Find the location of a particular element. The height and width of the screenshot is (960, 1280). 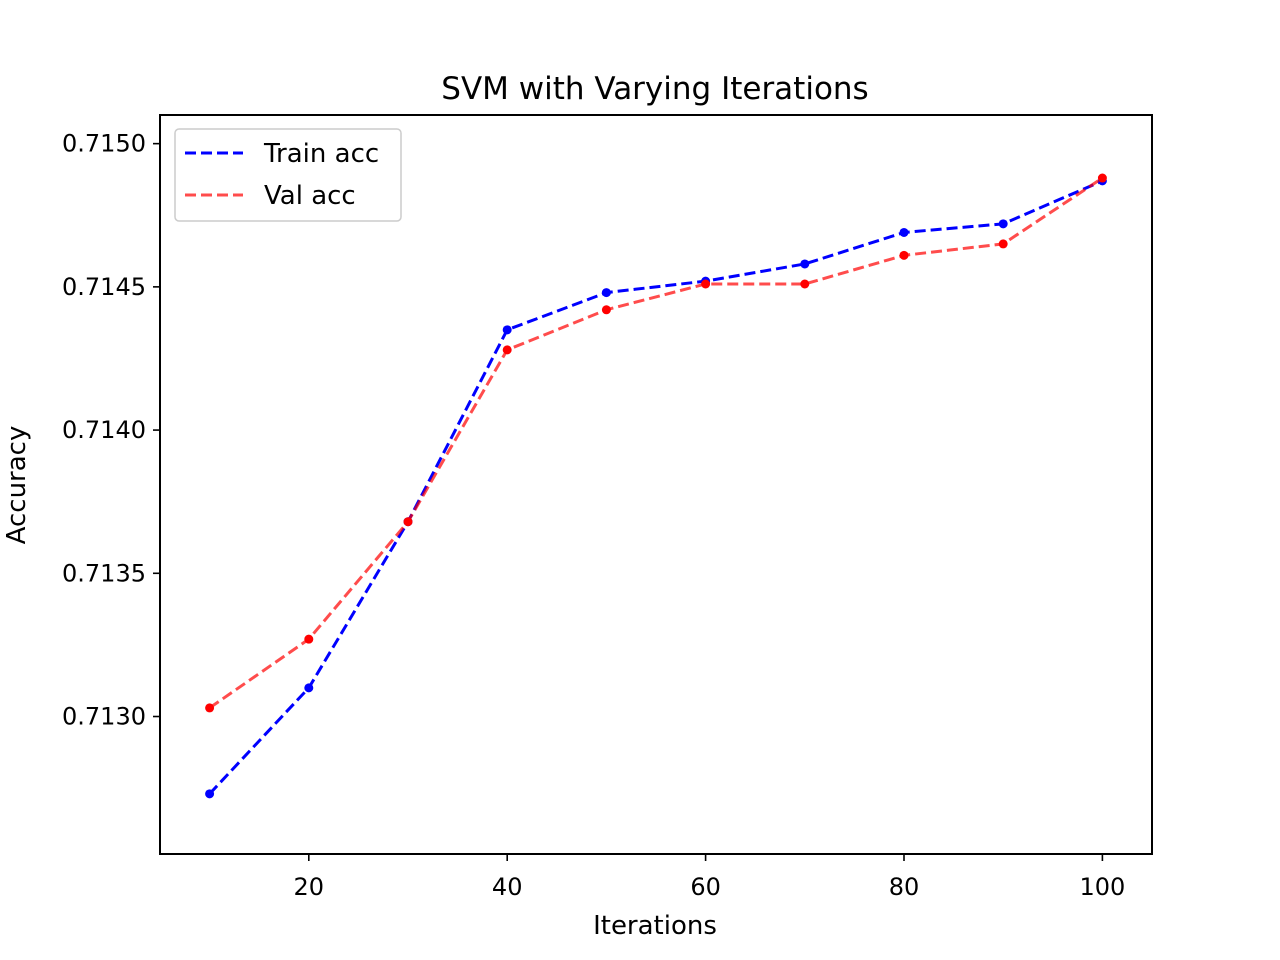

x-tick-label: 80 is located at coordinates (904, 887).